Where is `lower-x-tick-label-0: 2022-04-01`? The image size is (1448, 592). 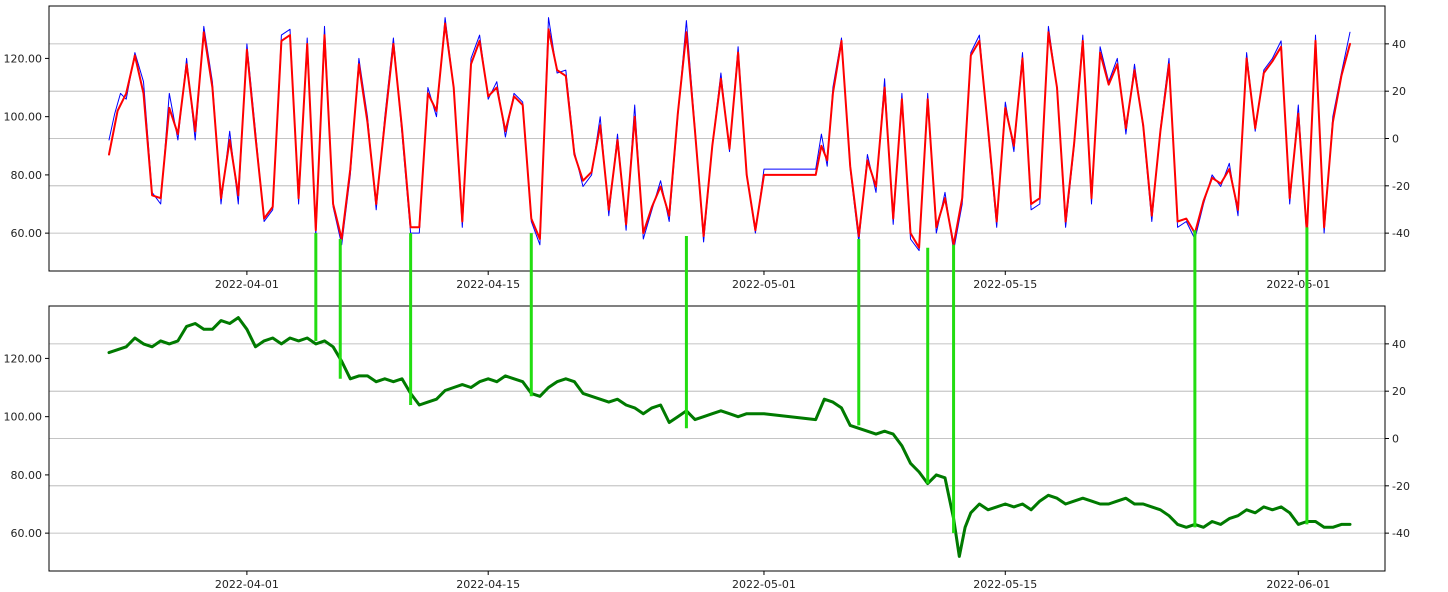 lower-x-tick-label-0: 2022-04-01 is located at coordinates (247, 584).